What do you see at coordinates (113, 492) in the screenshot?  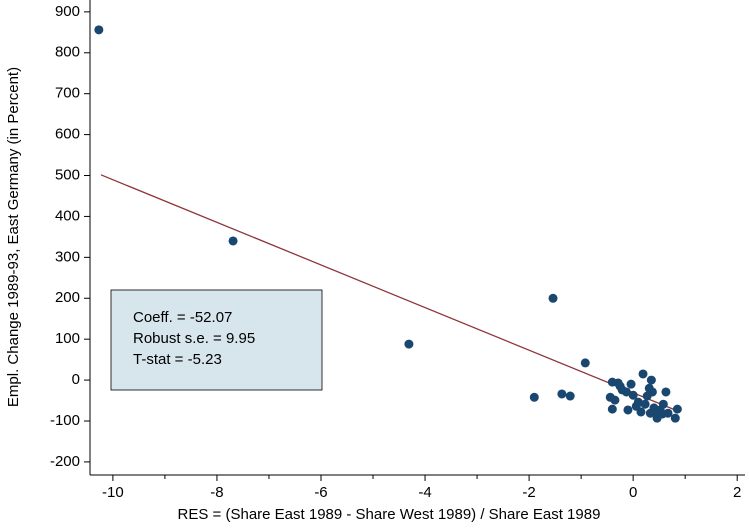 I see `x-tick-label: -10` at bounding box center [113, 492].